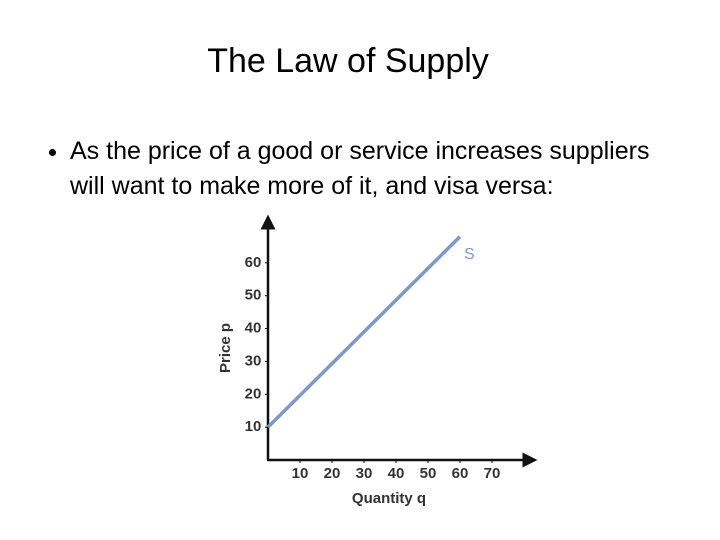 This screenshot has height=540, width=720. What do you see at coordinates (253, 262) in the screenshot?
I see `y-tick-label: 60` at bounding box center [253, 262].